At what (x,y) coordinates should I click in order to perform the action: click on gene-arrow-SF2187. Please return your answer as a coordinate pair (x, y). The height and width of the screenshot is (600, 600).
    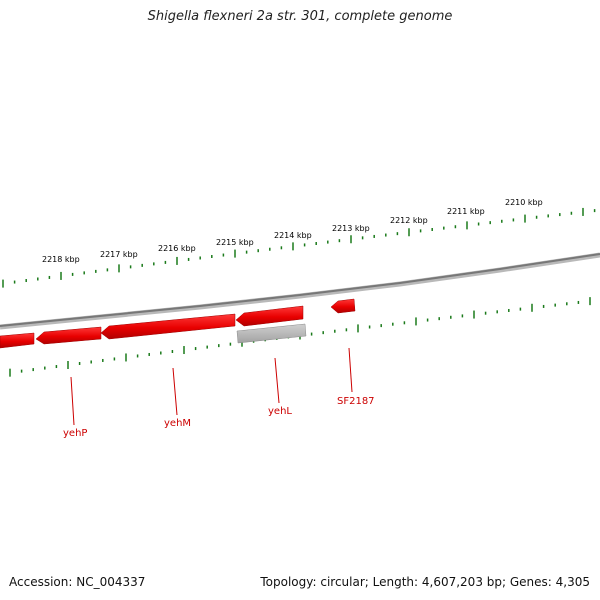
    Looking at the image, I should click on (343, 306).